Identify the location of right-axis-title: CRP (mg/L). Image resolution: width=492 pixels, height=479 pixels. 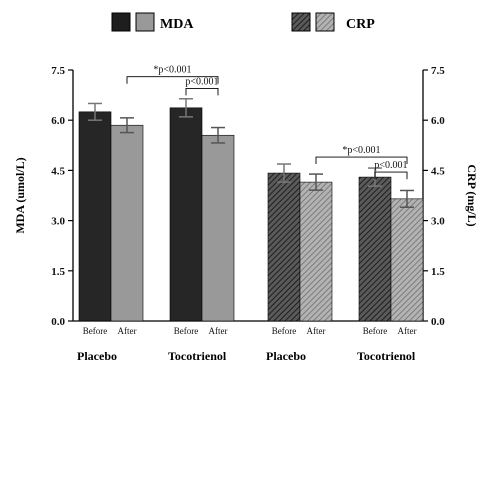
(472, 195).